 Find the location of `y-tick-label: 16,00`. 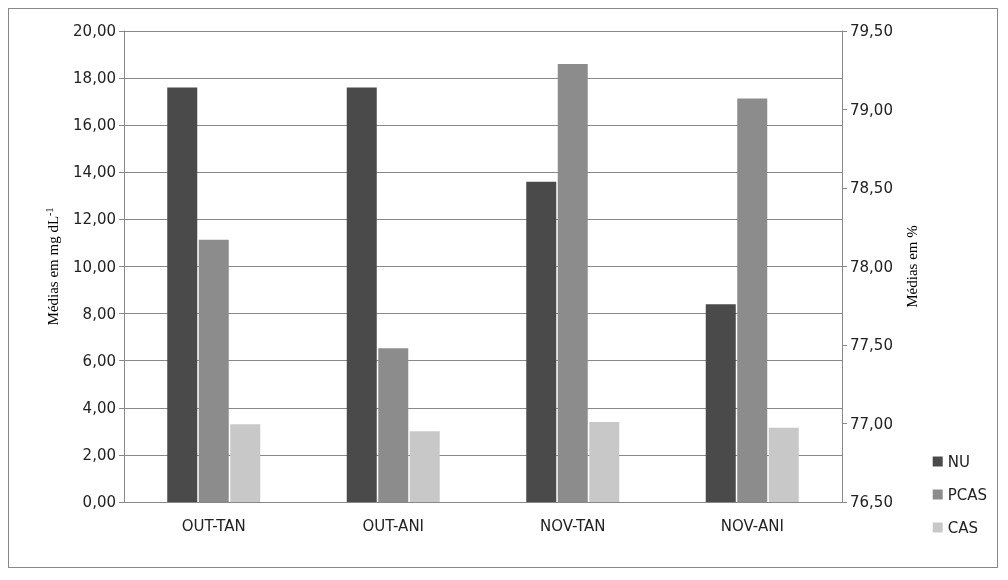

y-tick-label: 16,00 is located at coordinates (94, 125).